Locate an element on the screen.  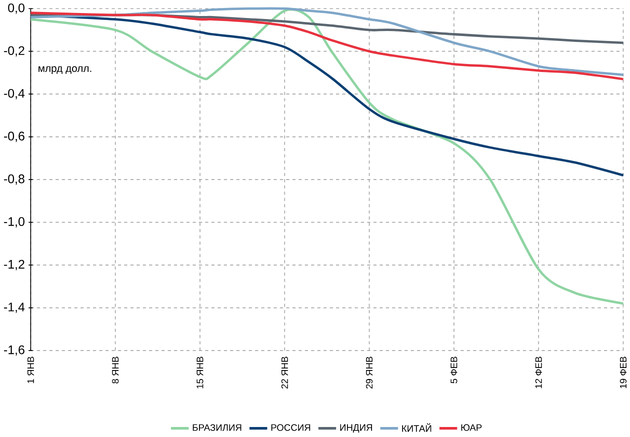
x-tick-label: 19 ФЕВ is located at coordinates (623, 372).